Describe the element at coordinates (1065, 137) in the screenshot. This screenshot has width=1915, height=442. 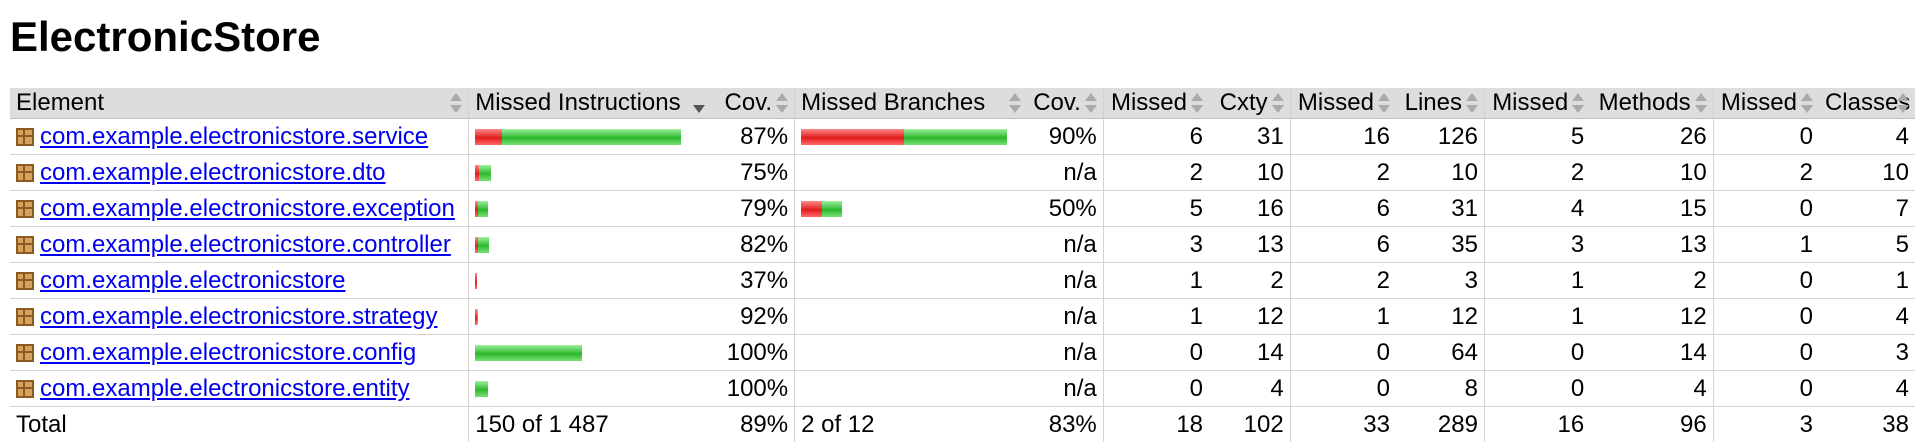
I see `branches-coverage: 90%` at that location.